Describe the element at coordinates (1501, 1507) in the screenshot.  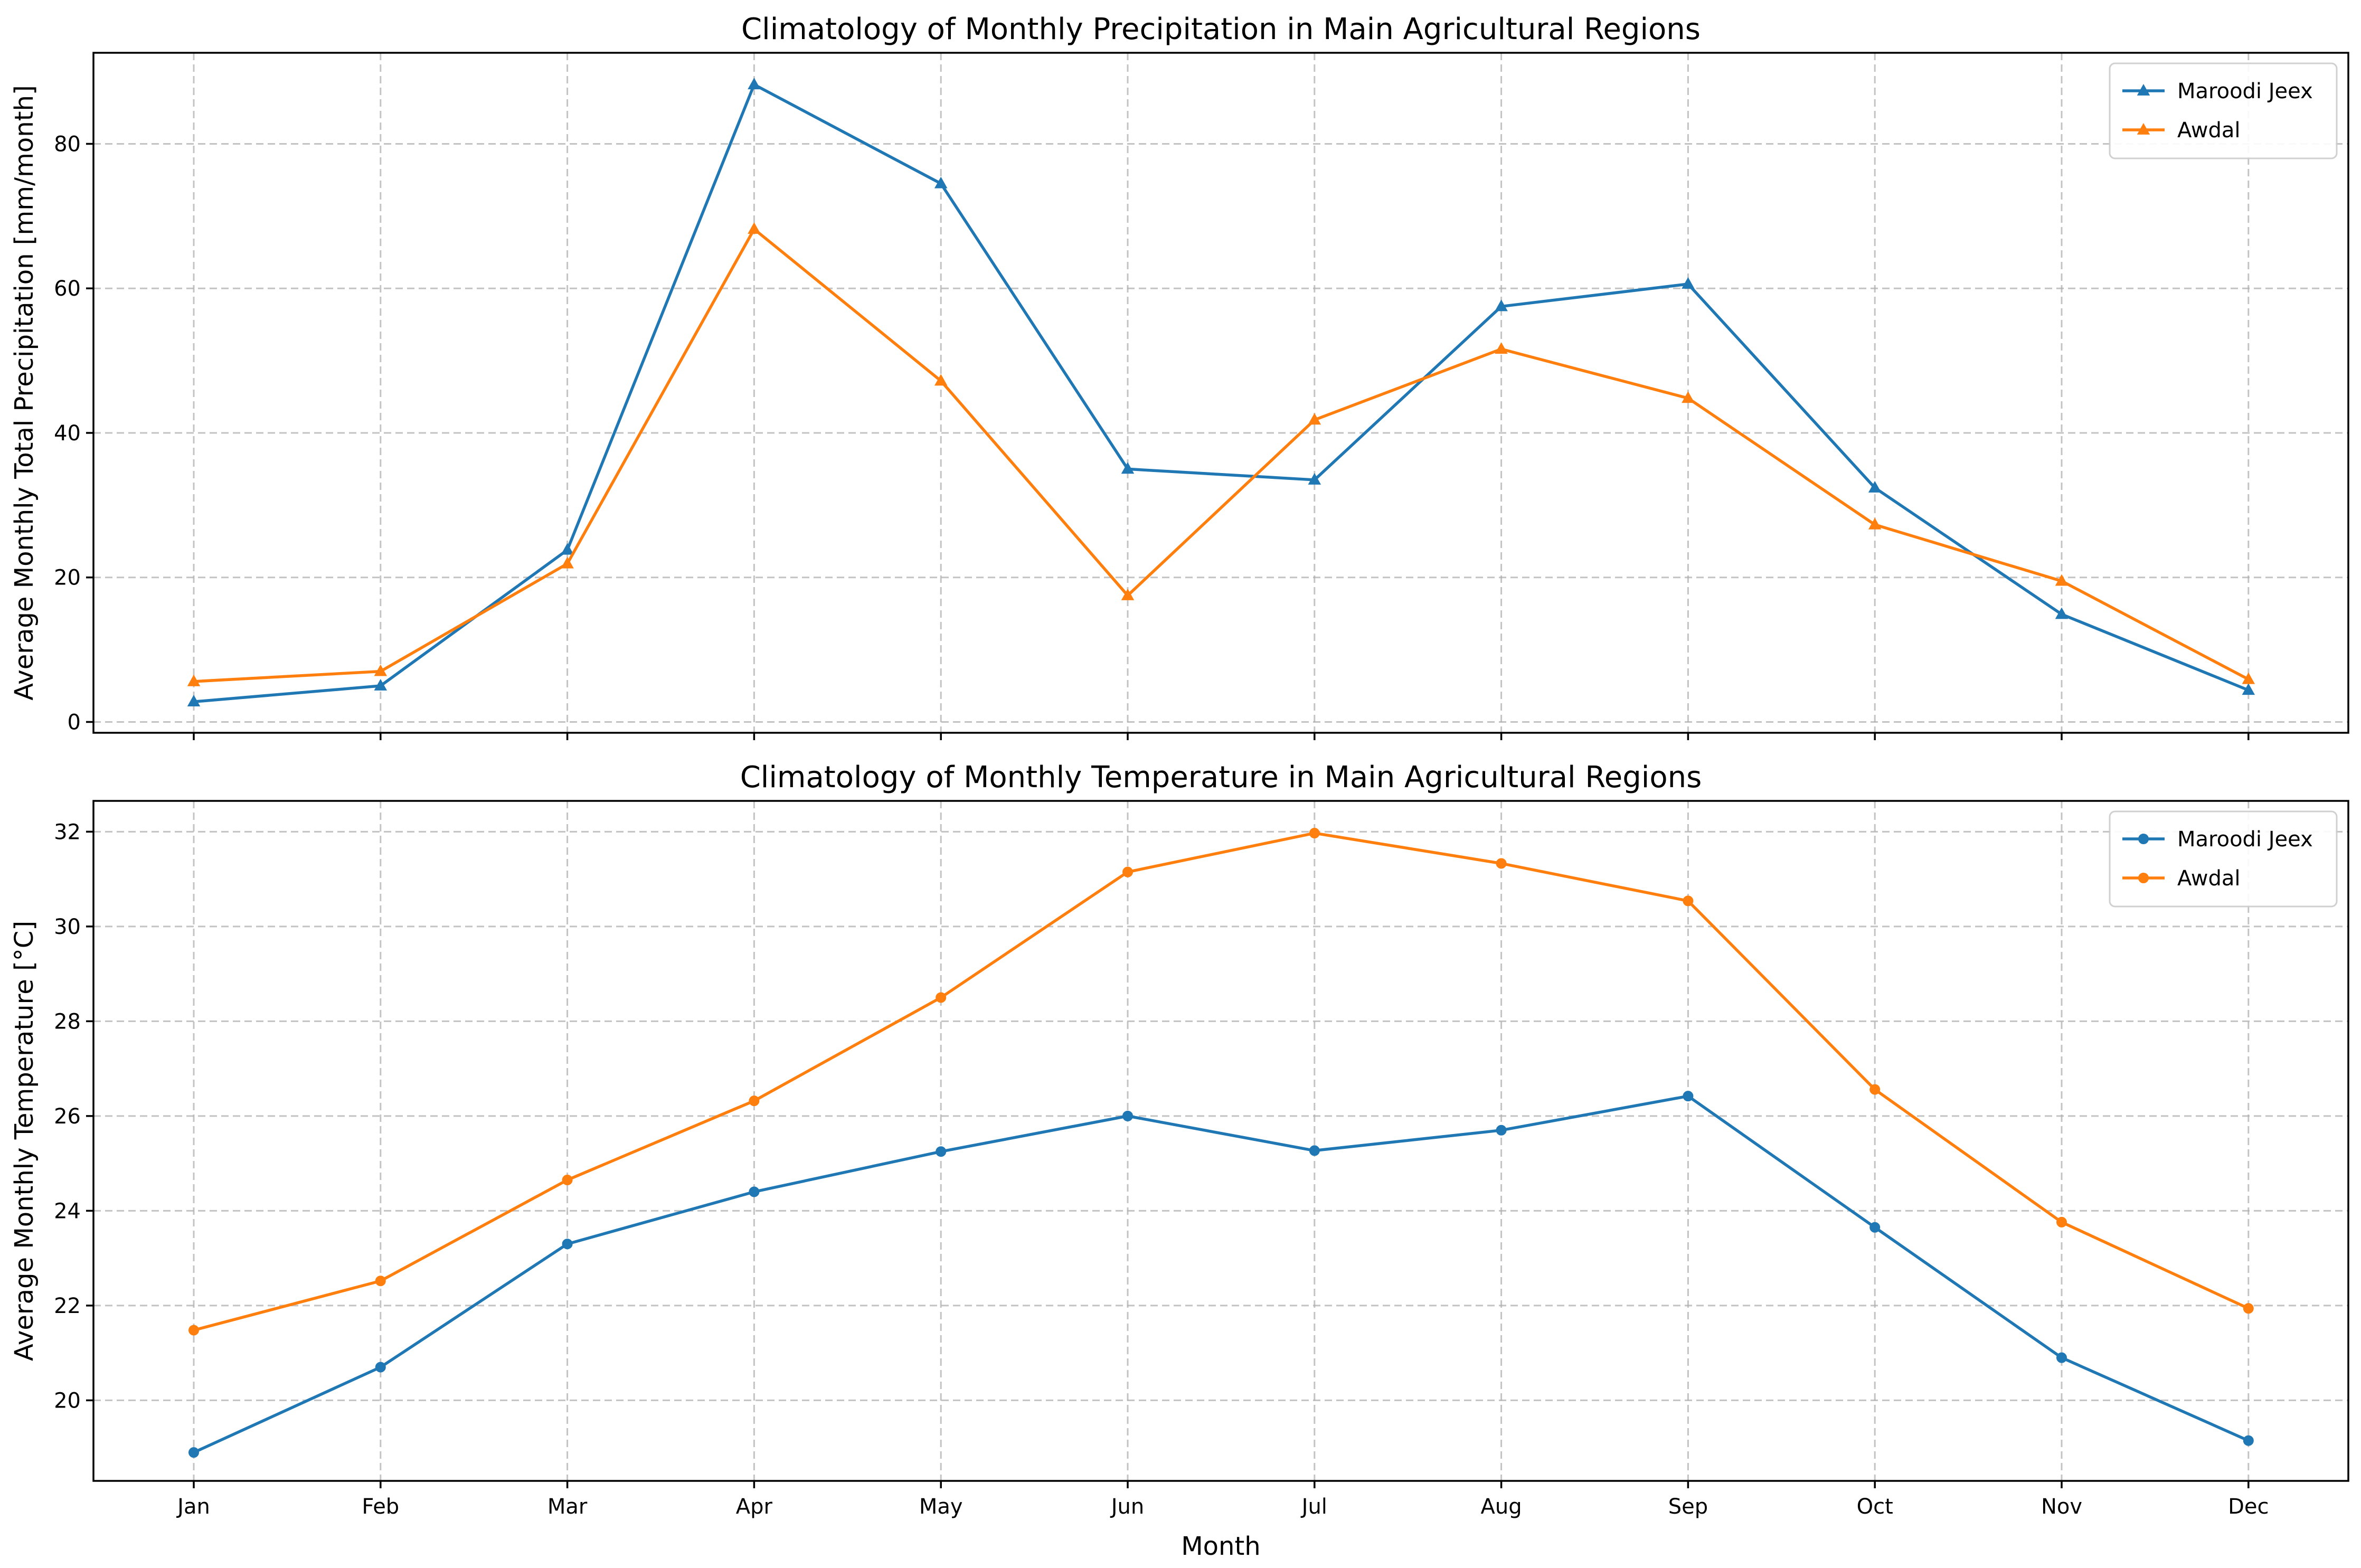
I see `x-tick-label: Aug` at that location.